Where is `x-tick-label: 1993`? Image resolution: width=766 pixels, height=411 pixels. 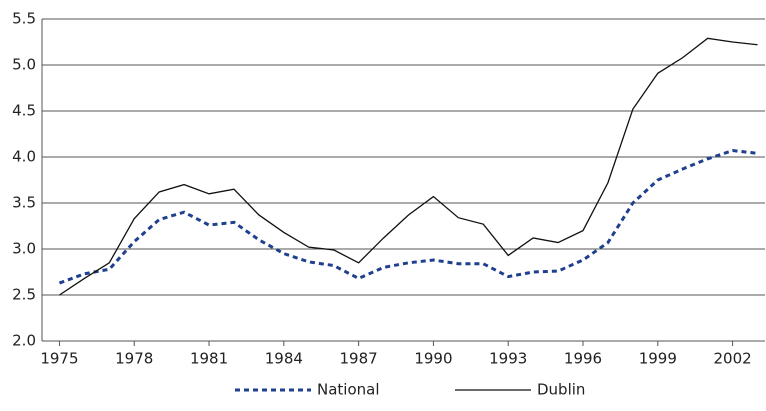 x-tick-label: 1993 is located at coordinates (508, 359).